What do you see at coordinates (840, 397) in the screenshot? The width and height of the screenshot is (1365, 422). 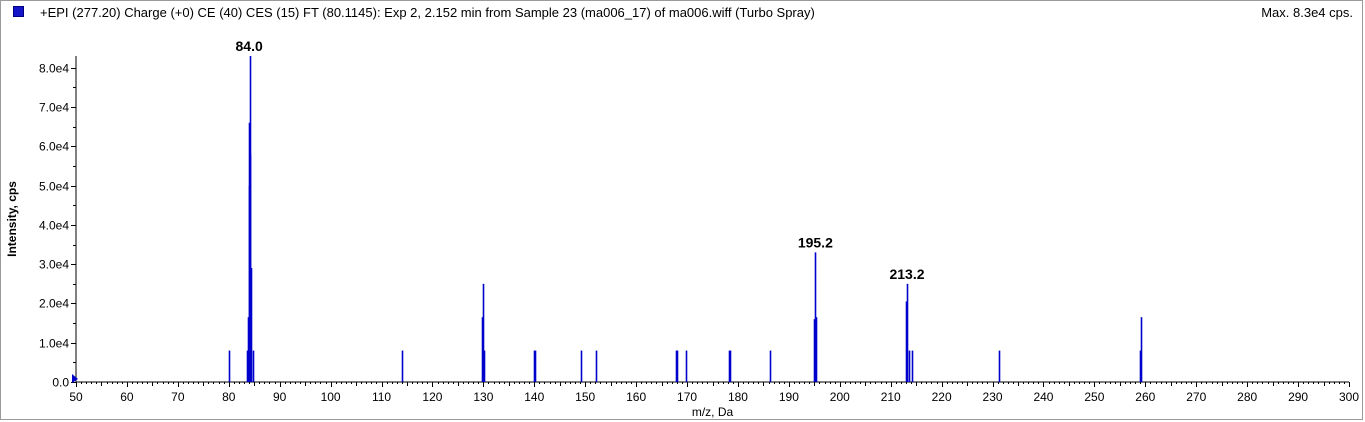 I see `x-tick-label: 200` at bounding box center [840, 397].